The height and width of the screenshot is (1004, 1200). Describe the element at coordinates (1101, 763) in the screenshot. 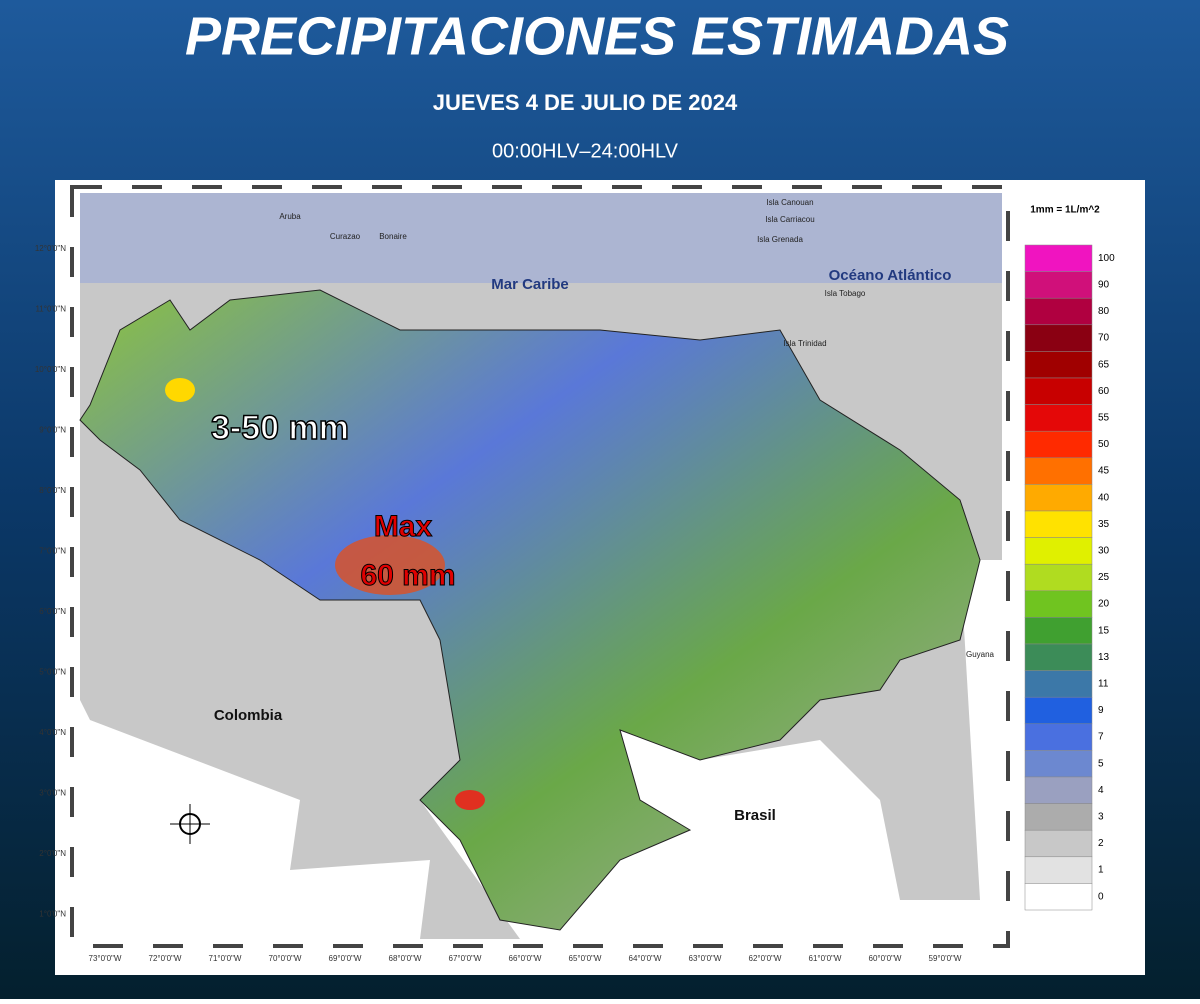

I see `legend-label: 5` at that location.